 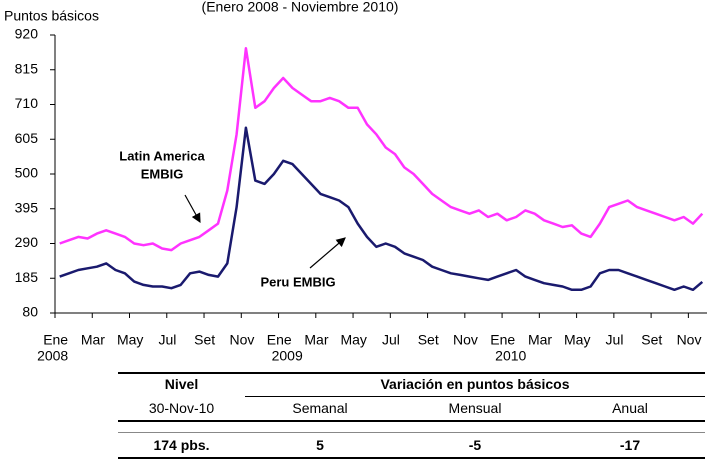 I want to click on year-label: 2009, so click(x=287, y=356).